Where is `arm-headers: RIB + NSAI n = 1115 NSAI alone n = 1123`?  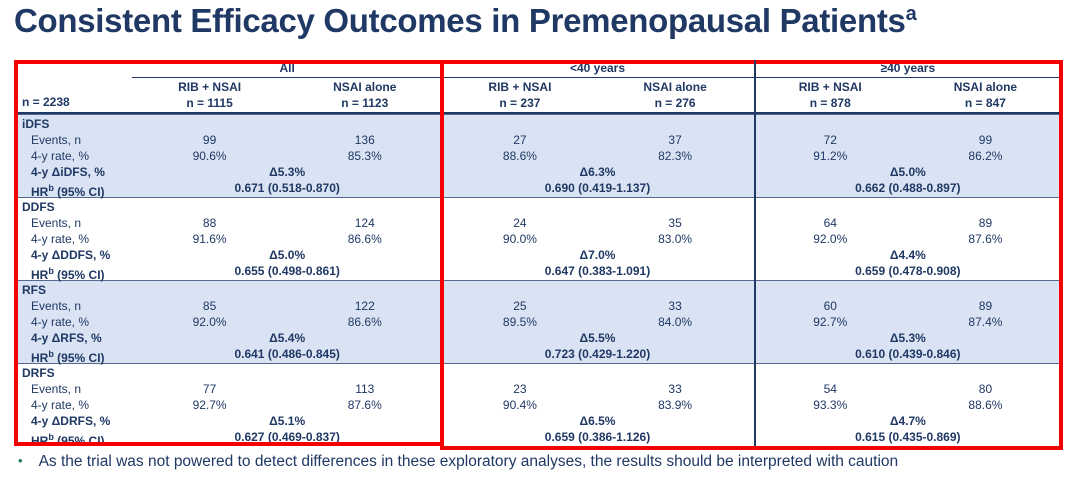
arm-headers: RIB + NSAI n = 1115 NSAI alone n = 1123 is located at coordinates (287, 95).